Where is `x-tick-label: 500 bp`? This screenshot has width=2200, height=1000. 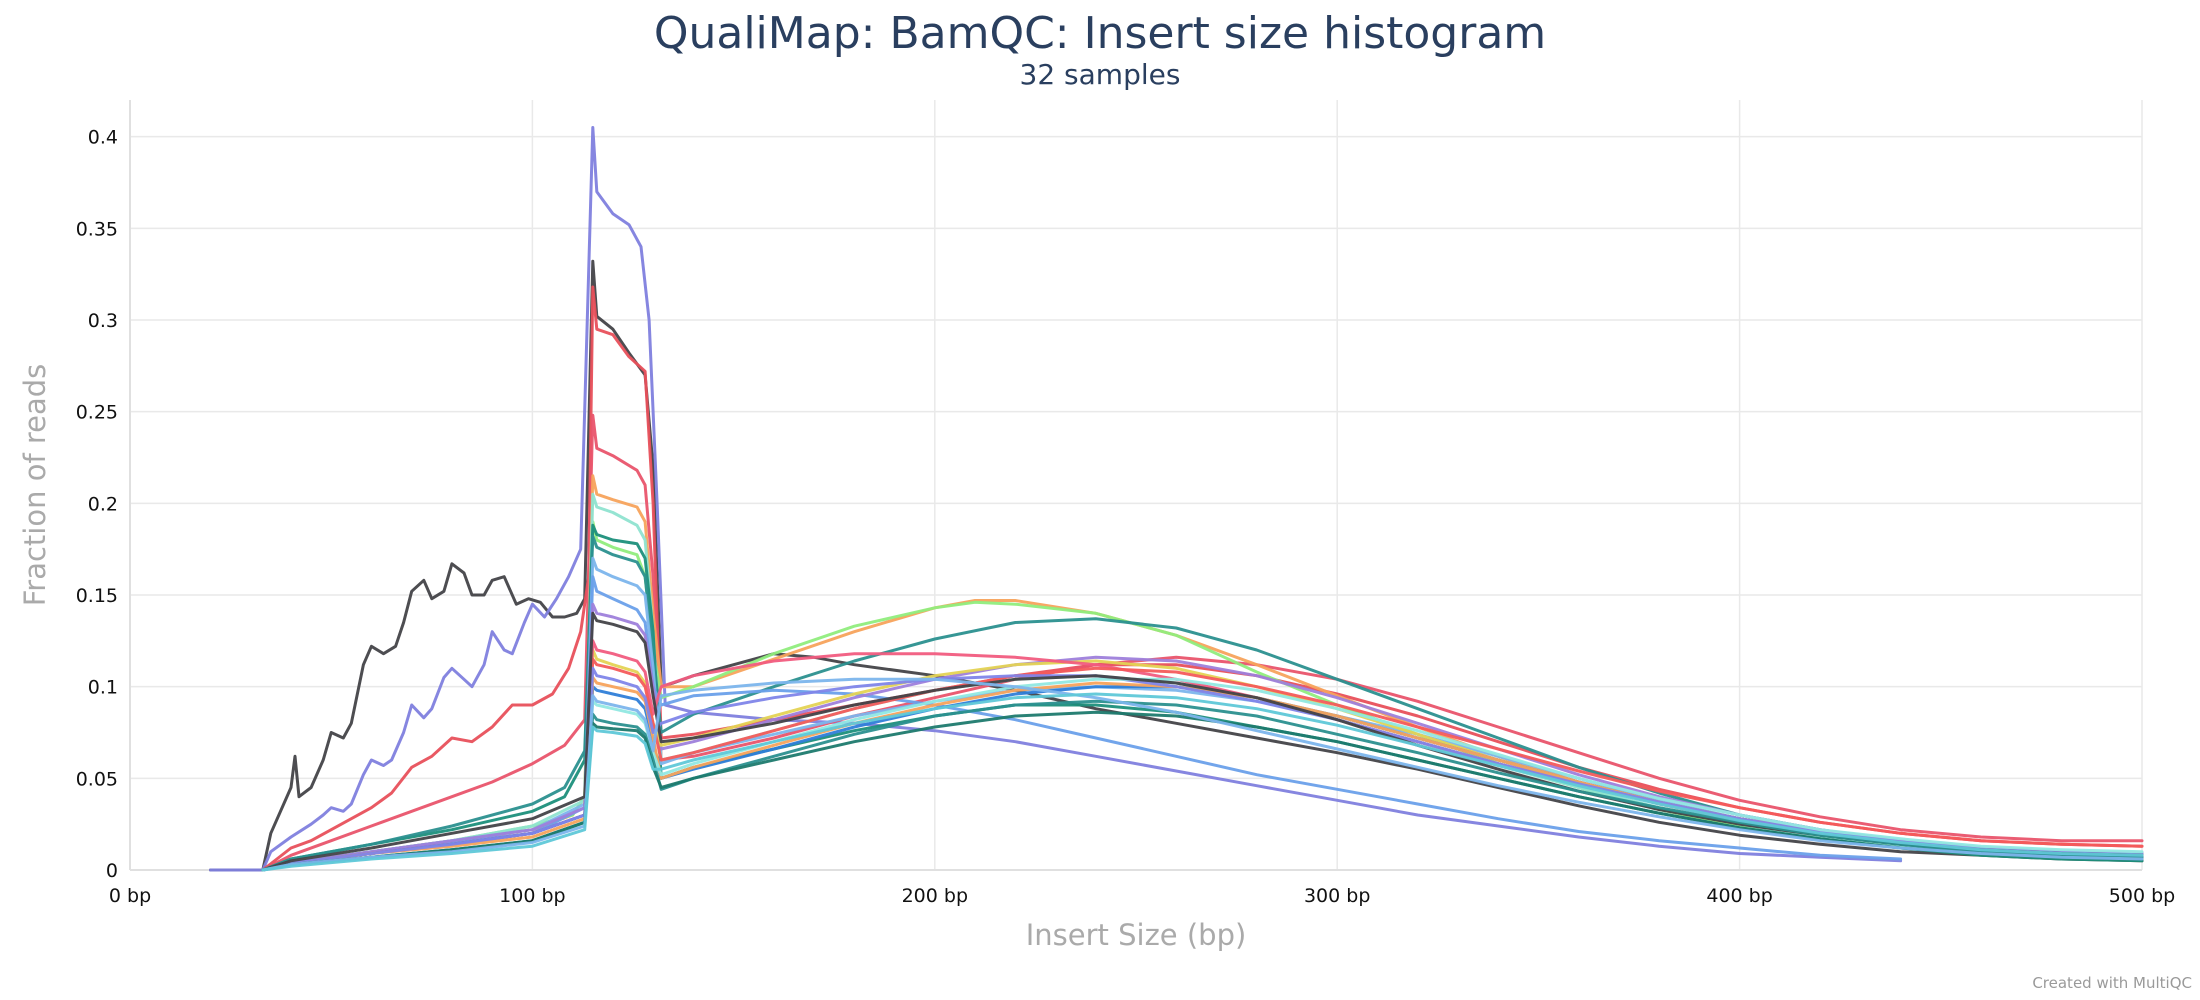
x-tick-label: 500 bp is located at coordinates (2142, 896).